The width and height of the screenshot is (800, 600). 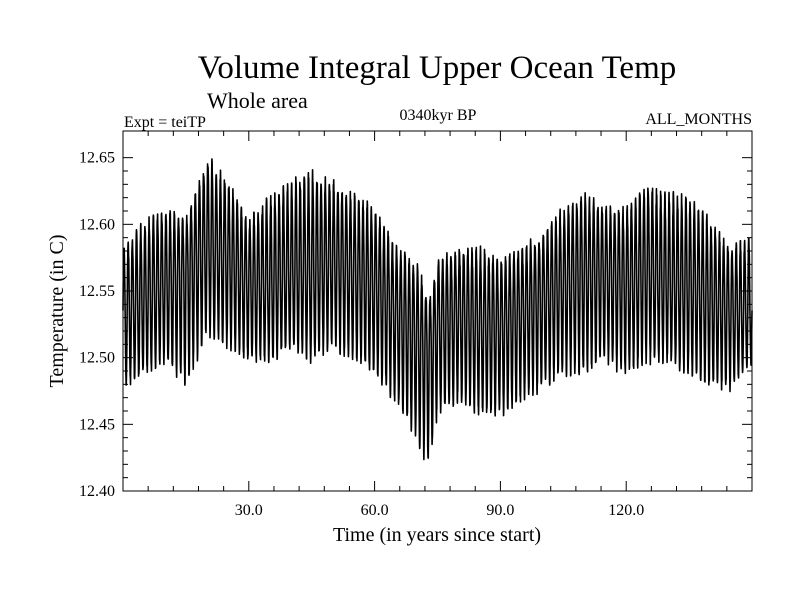 I want to click on y-tick-label: 12.55, so click(x=97, y=291).